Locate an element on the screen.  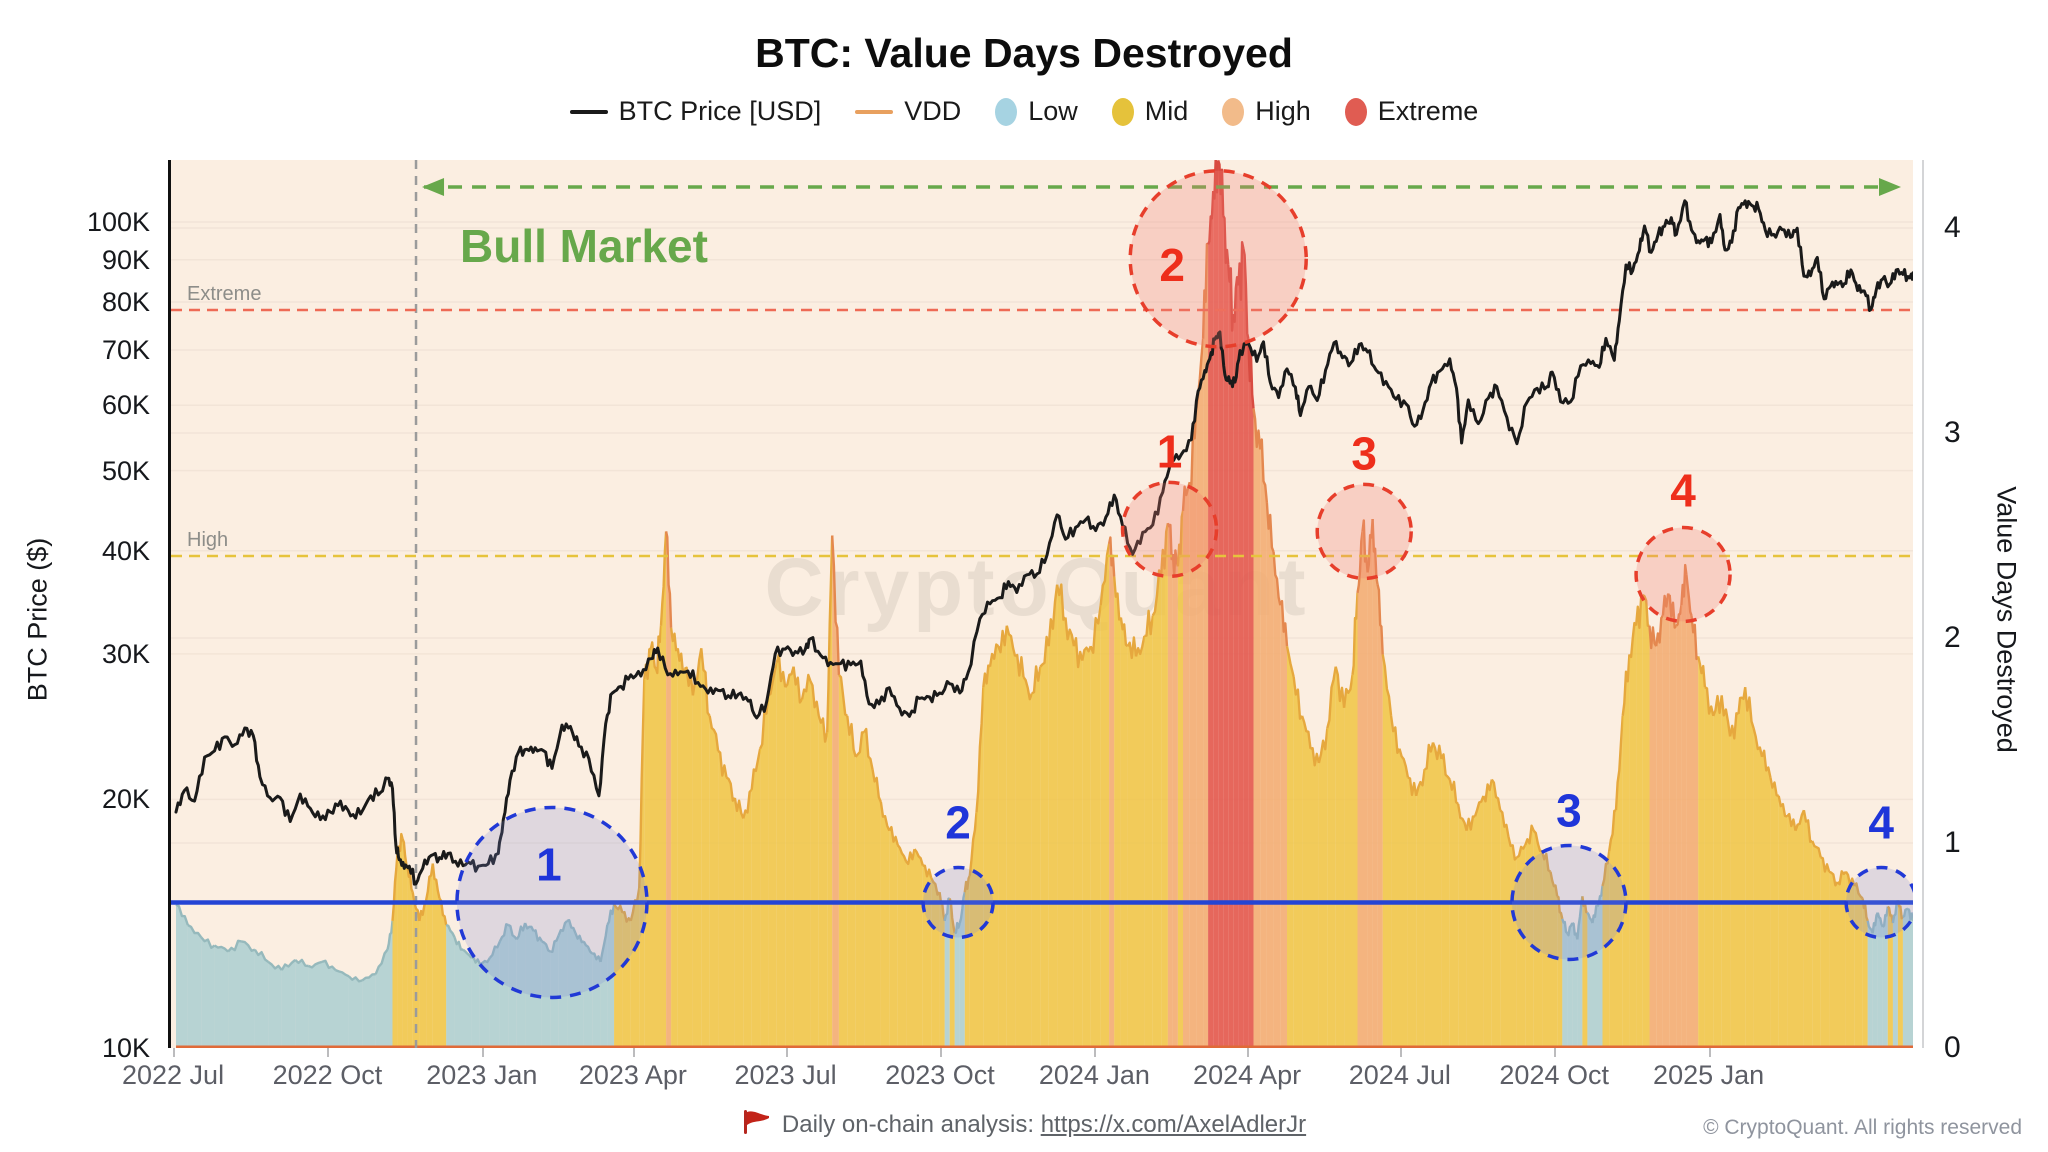
legend-item-mid: Mid is located at coordinates (1150, 111).